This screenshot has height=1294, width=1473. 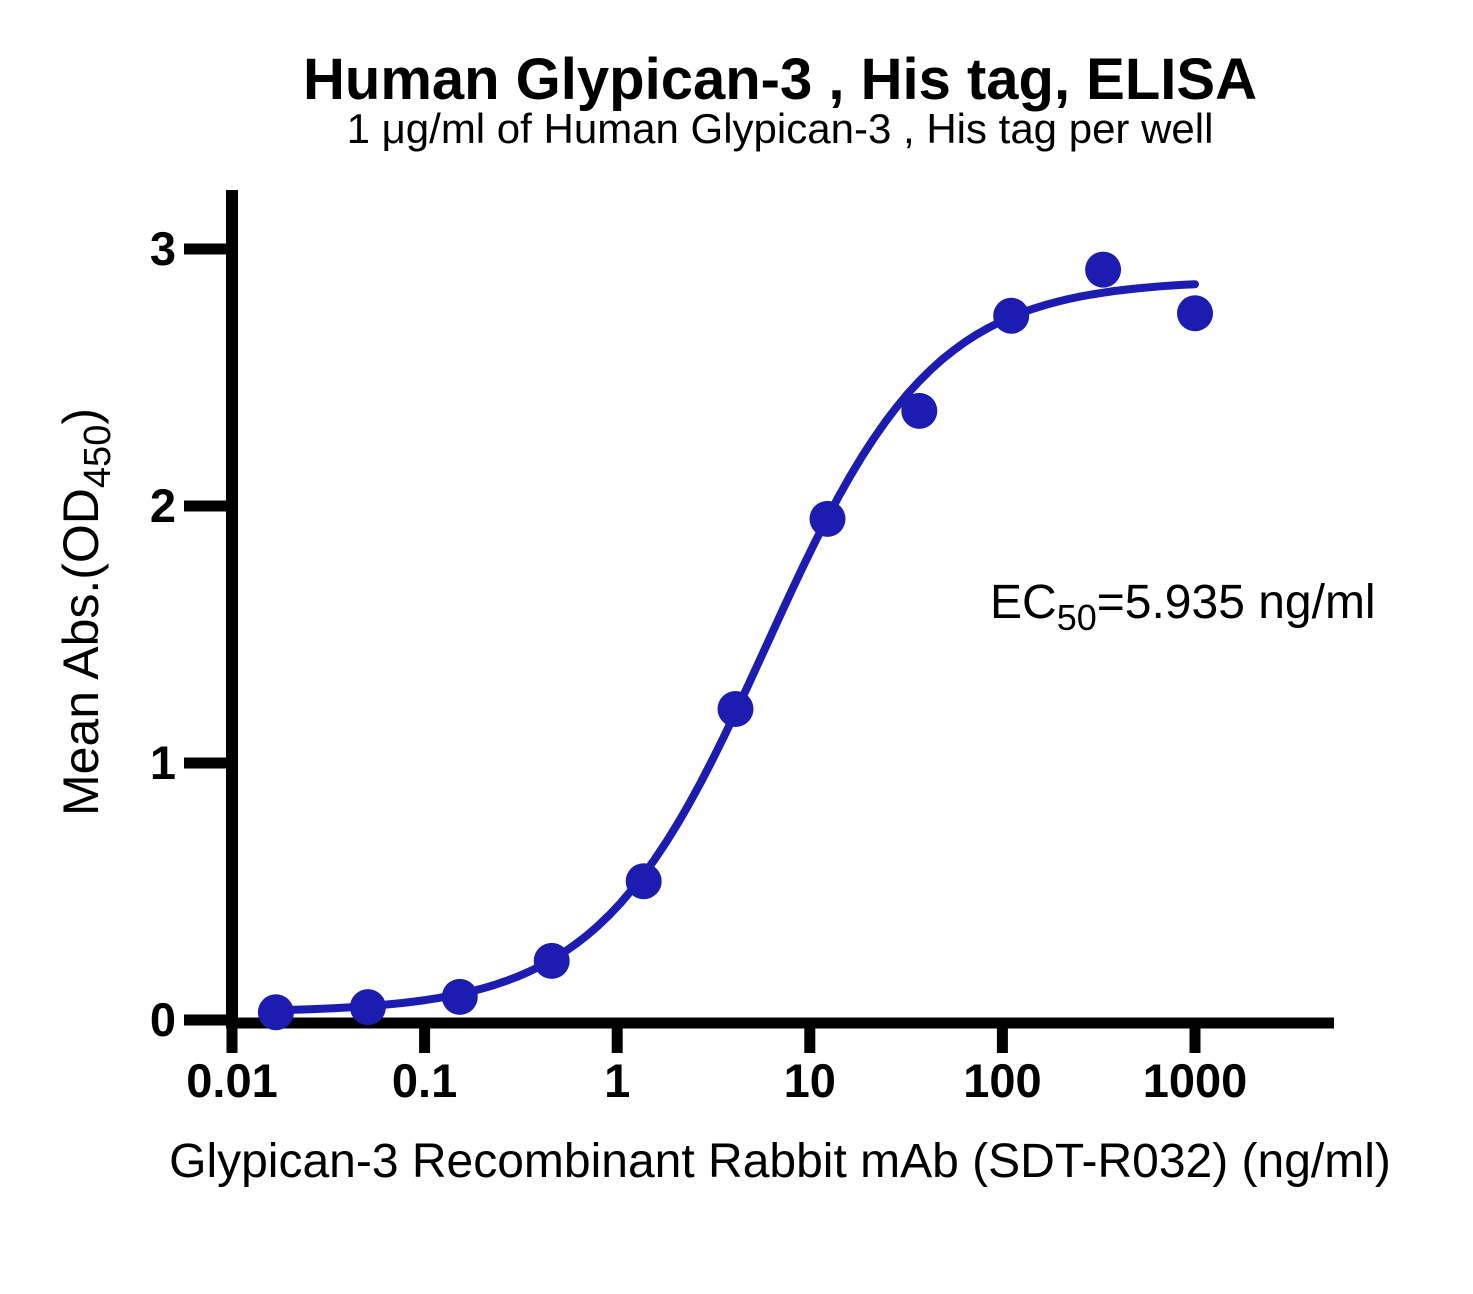 I want to click on chart-title: Human Glypican-3 , His tag, ELISA, so click(x=780, y=79).